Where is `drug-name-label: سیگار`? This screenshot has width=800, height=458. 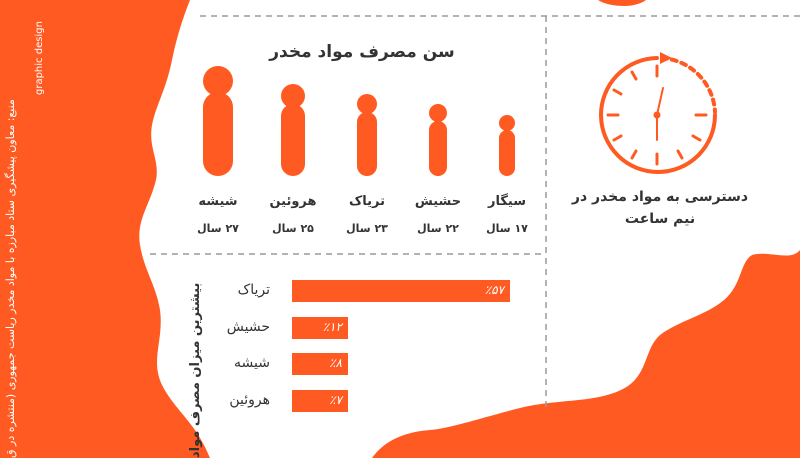 drug-name-label: سیگار is located at coordinates (507, 201).